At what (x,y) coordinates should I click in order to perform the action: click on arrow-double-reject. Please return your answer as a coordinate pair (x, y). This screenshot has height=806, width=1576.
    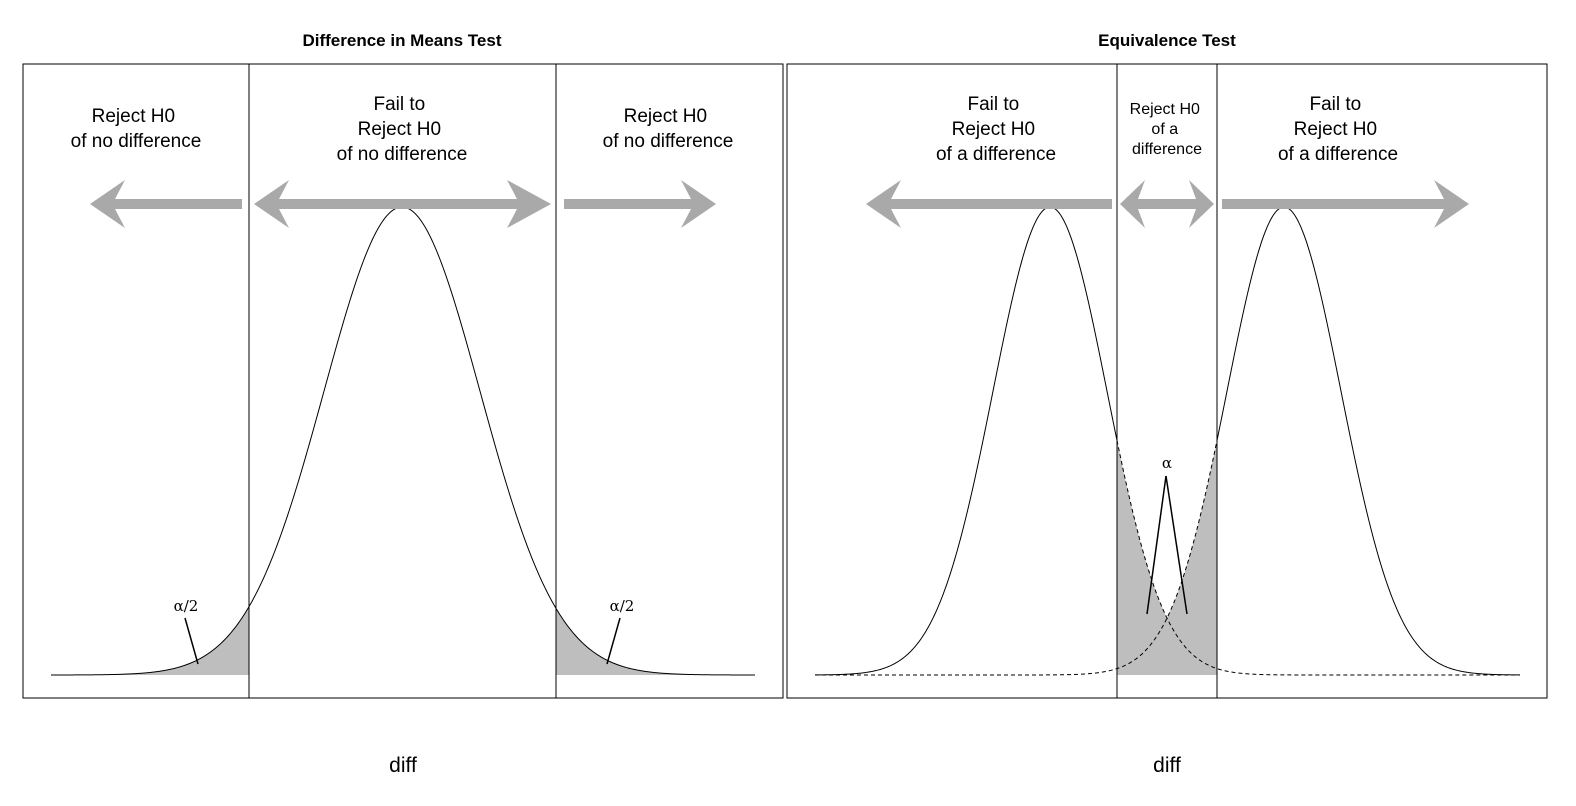
    Looking at the image, I should click on (1167, 204).